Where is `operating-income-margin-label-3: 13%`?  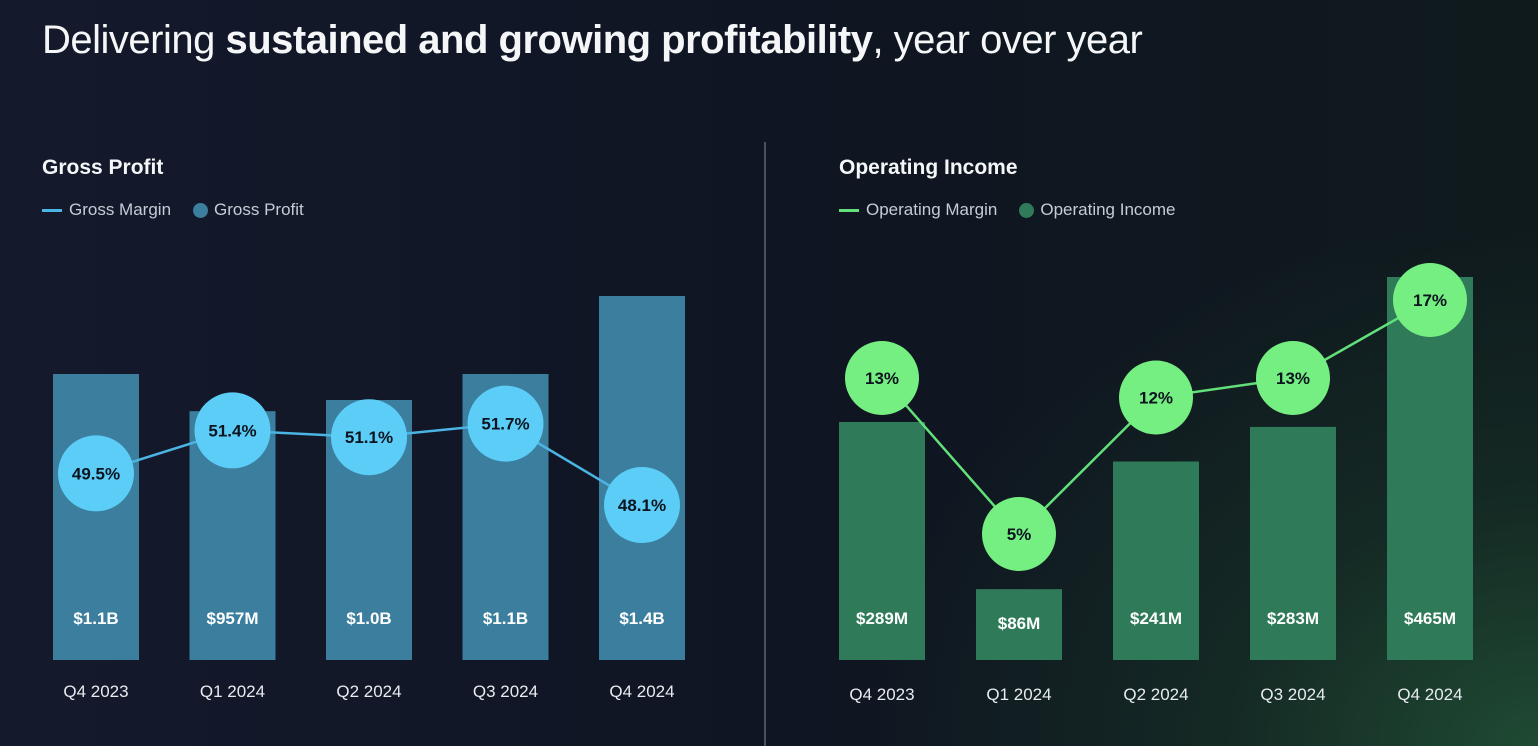
operating-income-margin-label-3: 13% is located at coordinates (1293, 378).